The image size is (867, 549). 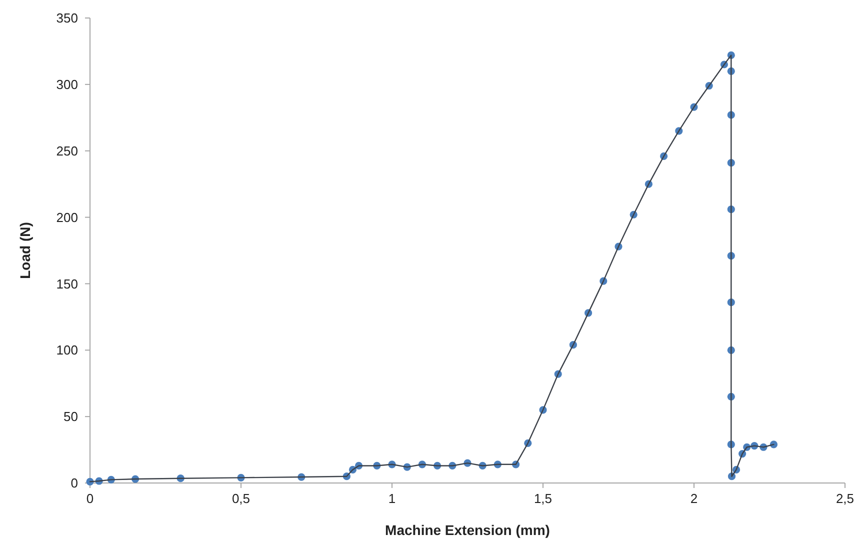 I want to click on y-tick-label: 0, so click(x=74, y=483).